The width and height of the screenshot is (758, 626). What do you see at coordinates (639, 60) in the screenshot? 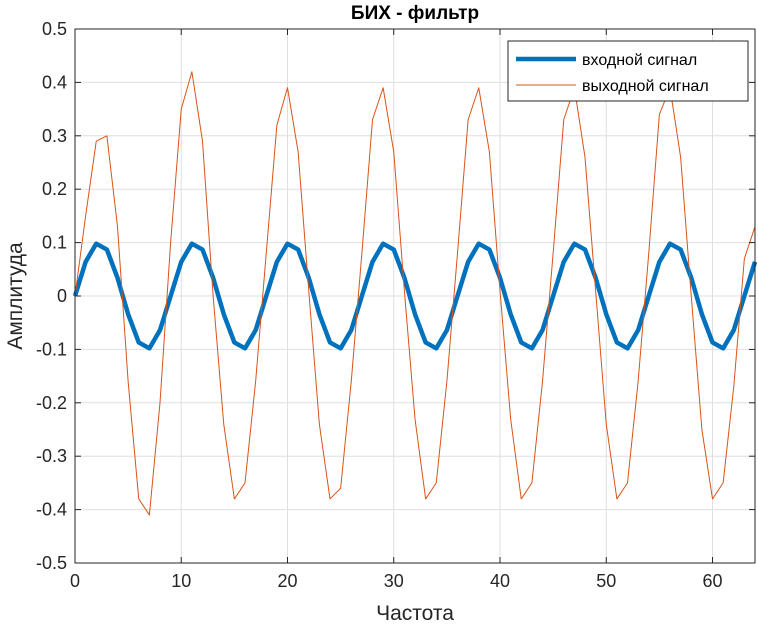
I see `legend-label: входной сигнал` at bounding box center [639, 60].